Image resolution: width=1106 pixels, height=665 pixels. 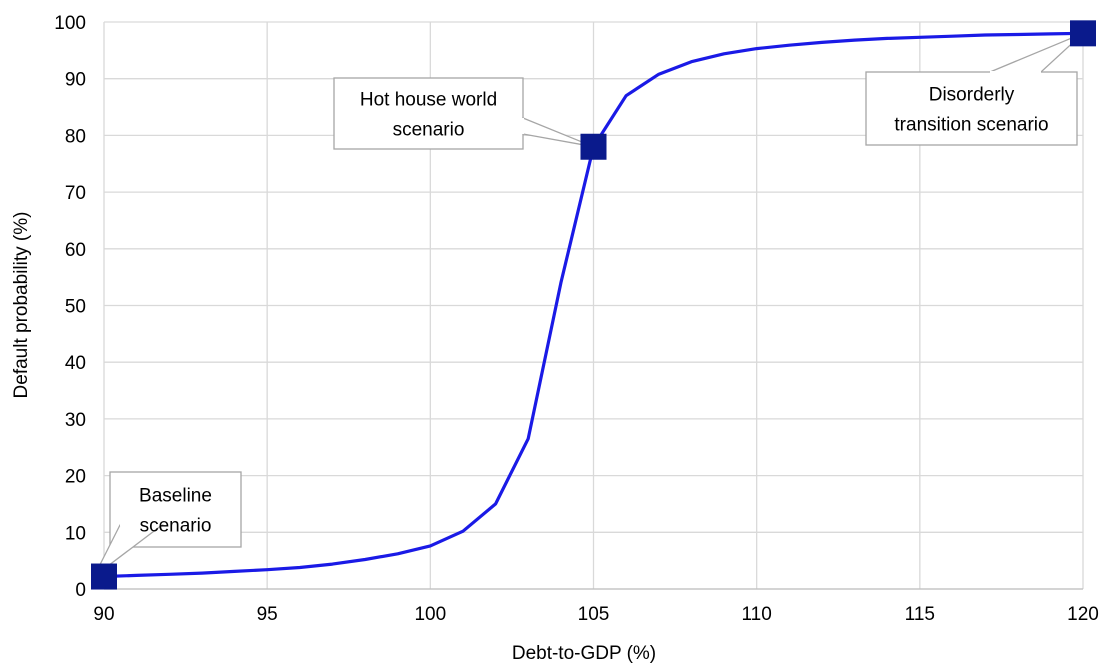 What do you see at coordinates (70, 23) in the screenshot?
I see `y-tick-label: 100` at bounding box center [70, 23].